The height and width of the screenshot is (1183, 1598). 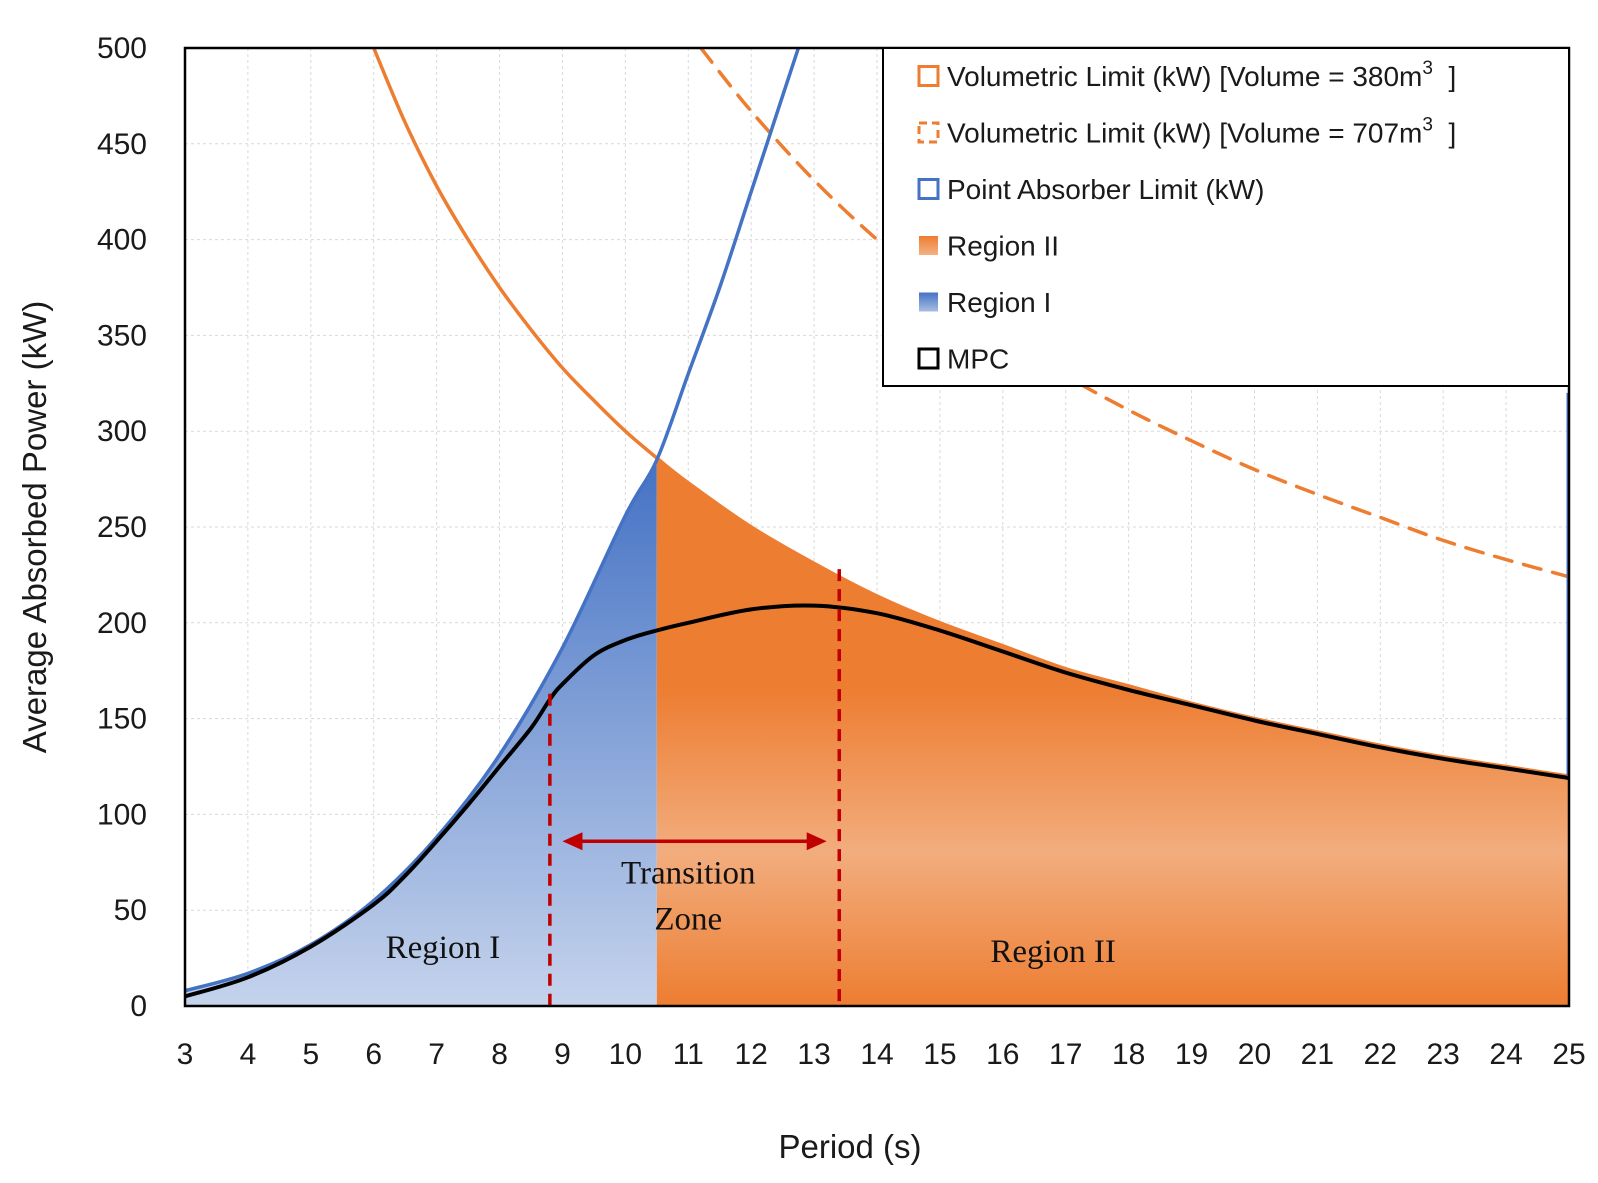 I want to click on x-tick-label: 3, so click(x=185, y=1054).